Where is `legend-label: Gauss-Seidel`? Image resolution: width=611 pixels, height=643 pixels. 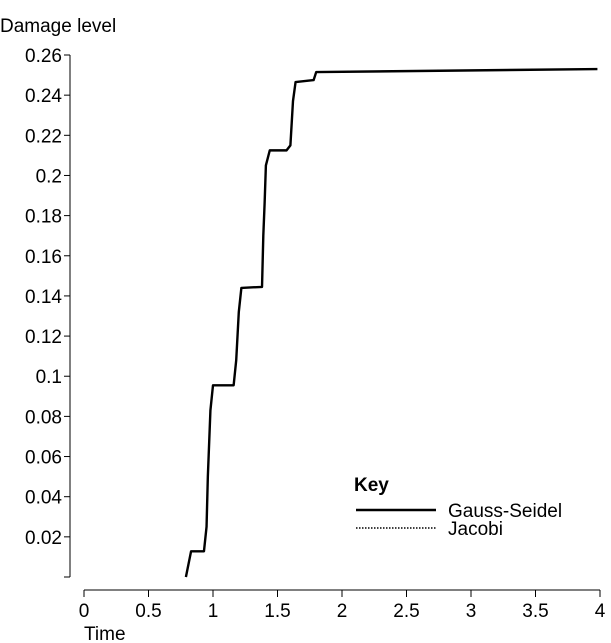
legend-label: Gauss-Seidel is located at coordinates (505, 511).